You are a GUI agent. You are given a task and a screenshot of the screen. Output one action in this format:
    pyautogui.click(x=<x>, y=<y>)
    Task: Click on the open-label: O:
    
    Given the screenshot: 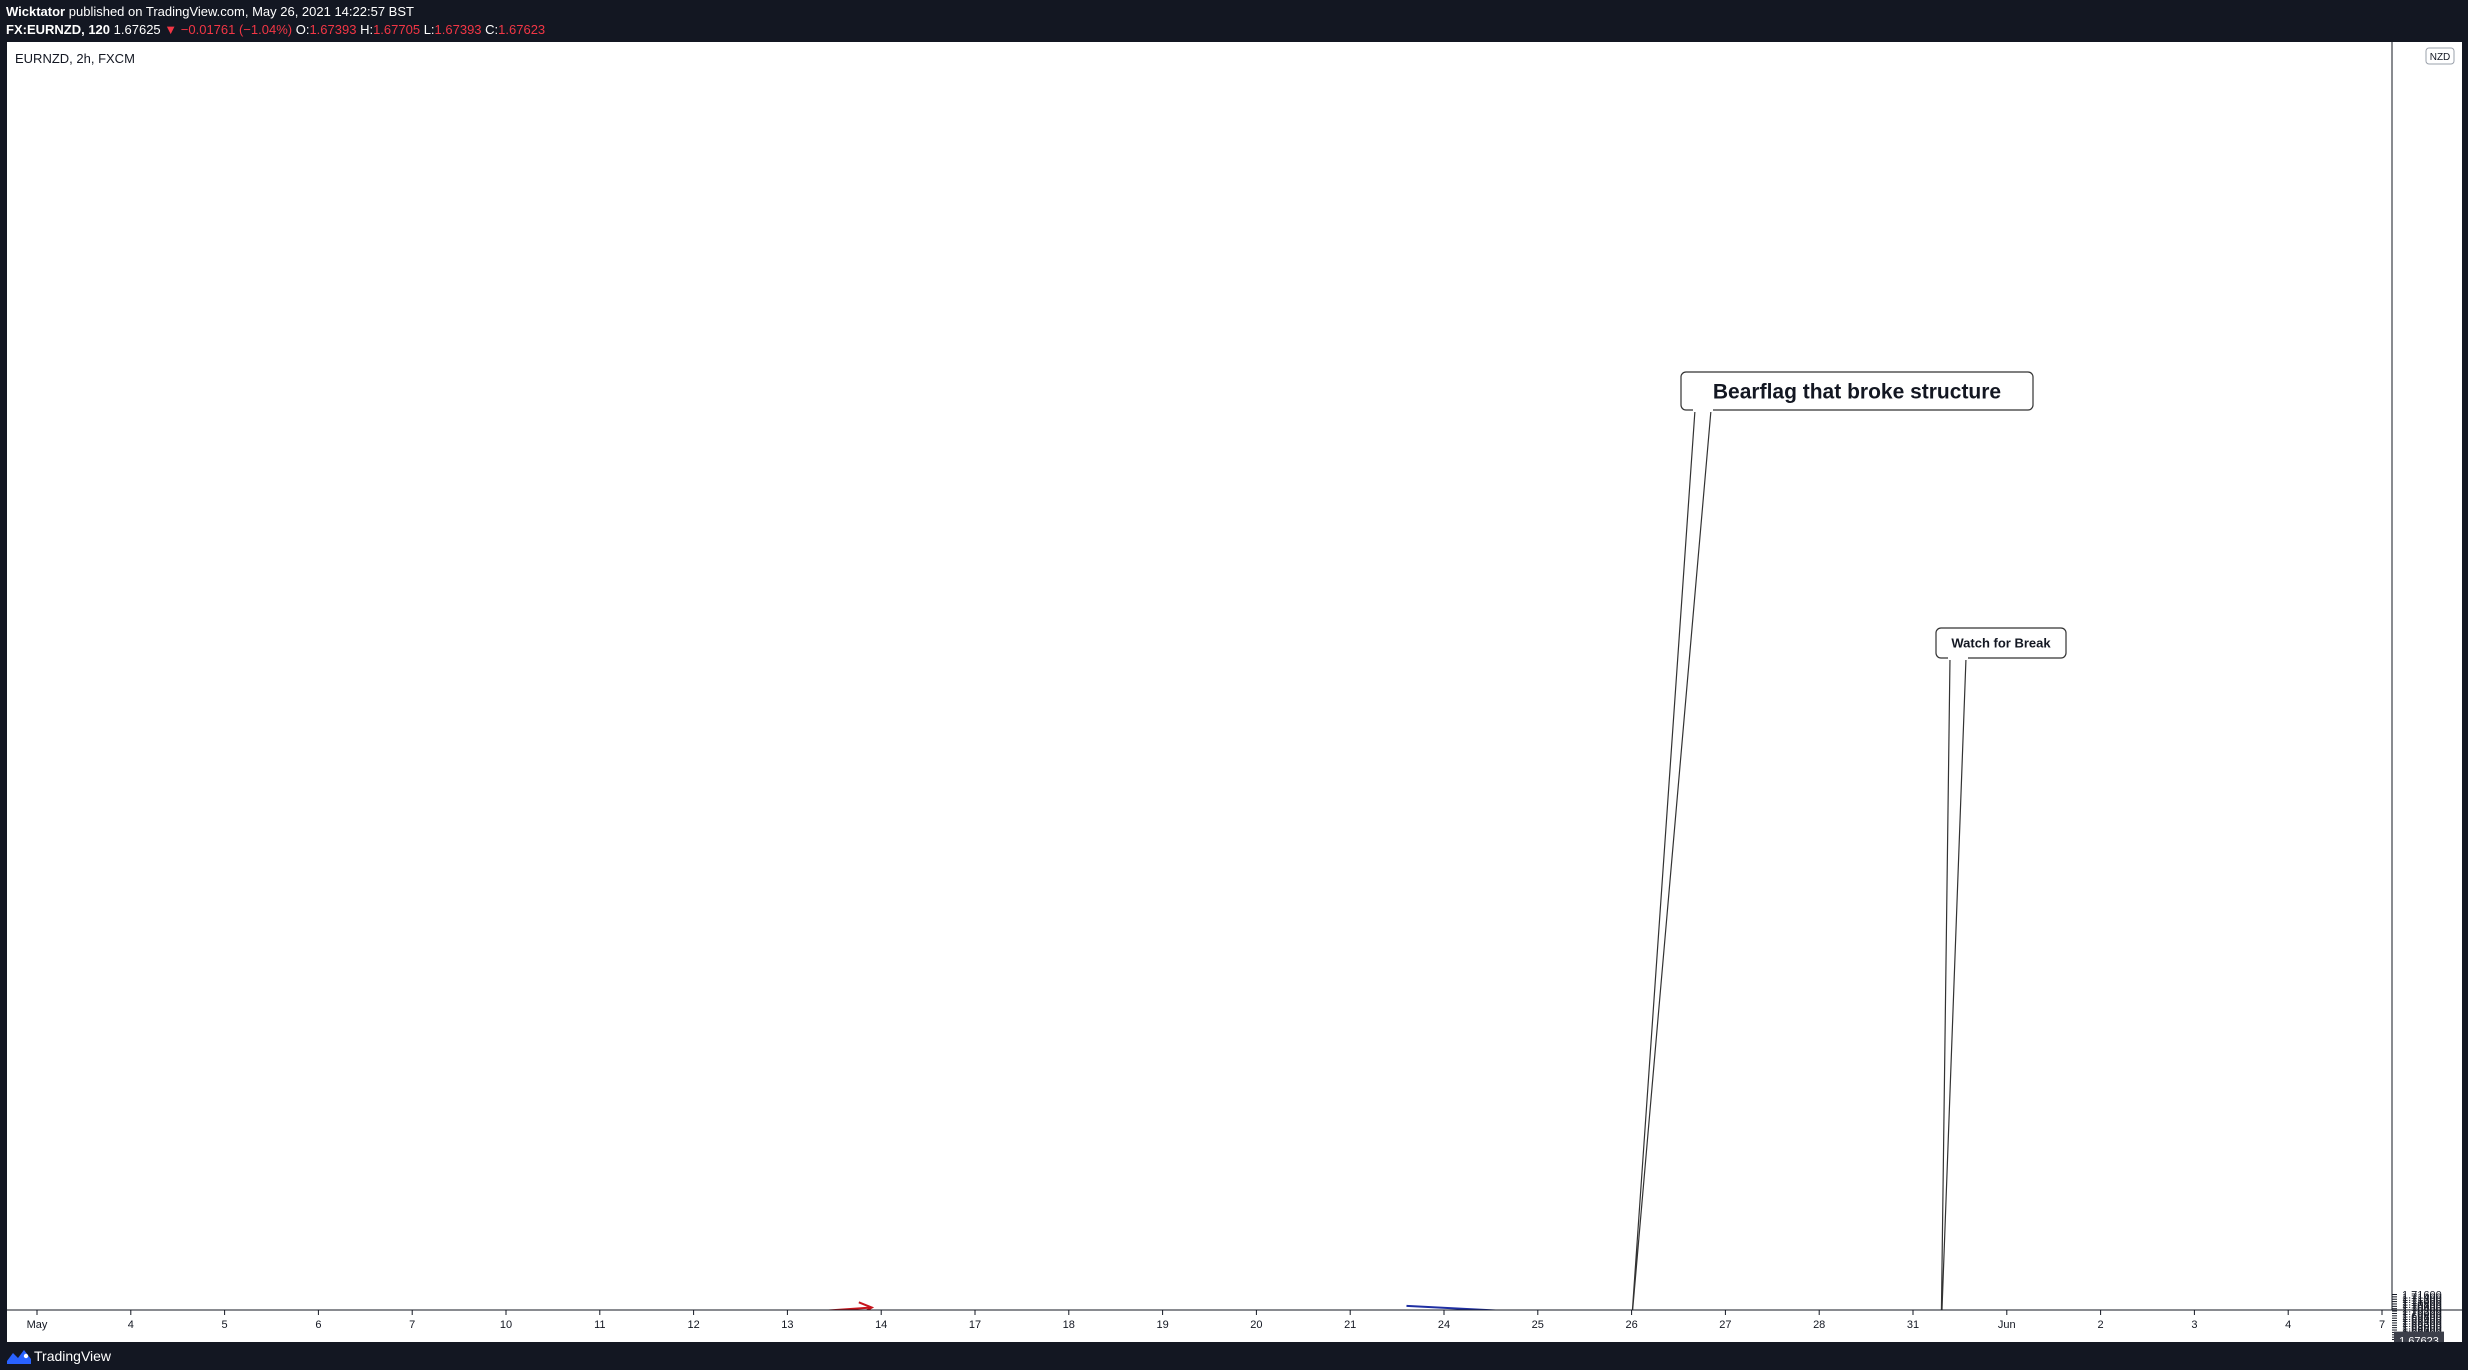 What is the action you would take?
    pyautogui.click(x=302, y=29)
    